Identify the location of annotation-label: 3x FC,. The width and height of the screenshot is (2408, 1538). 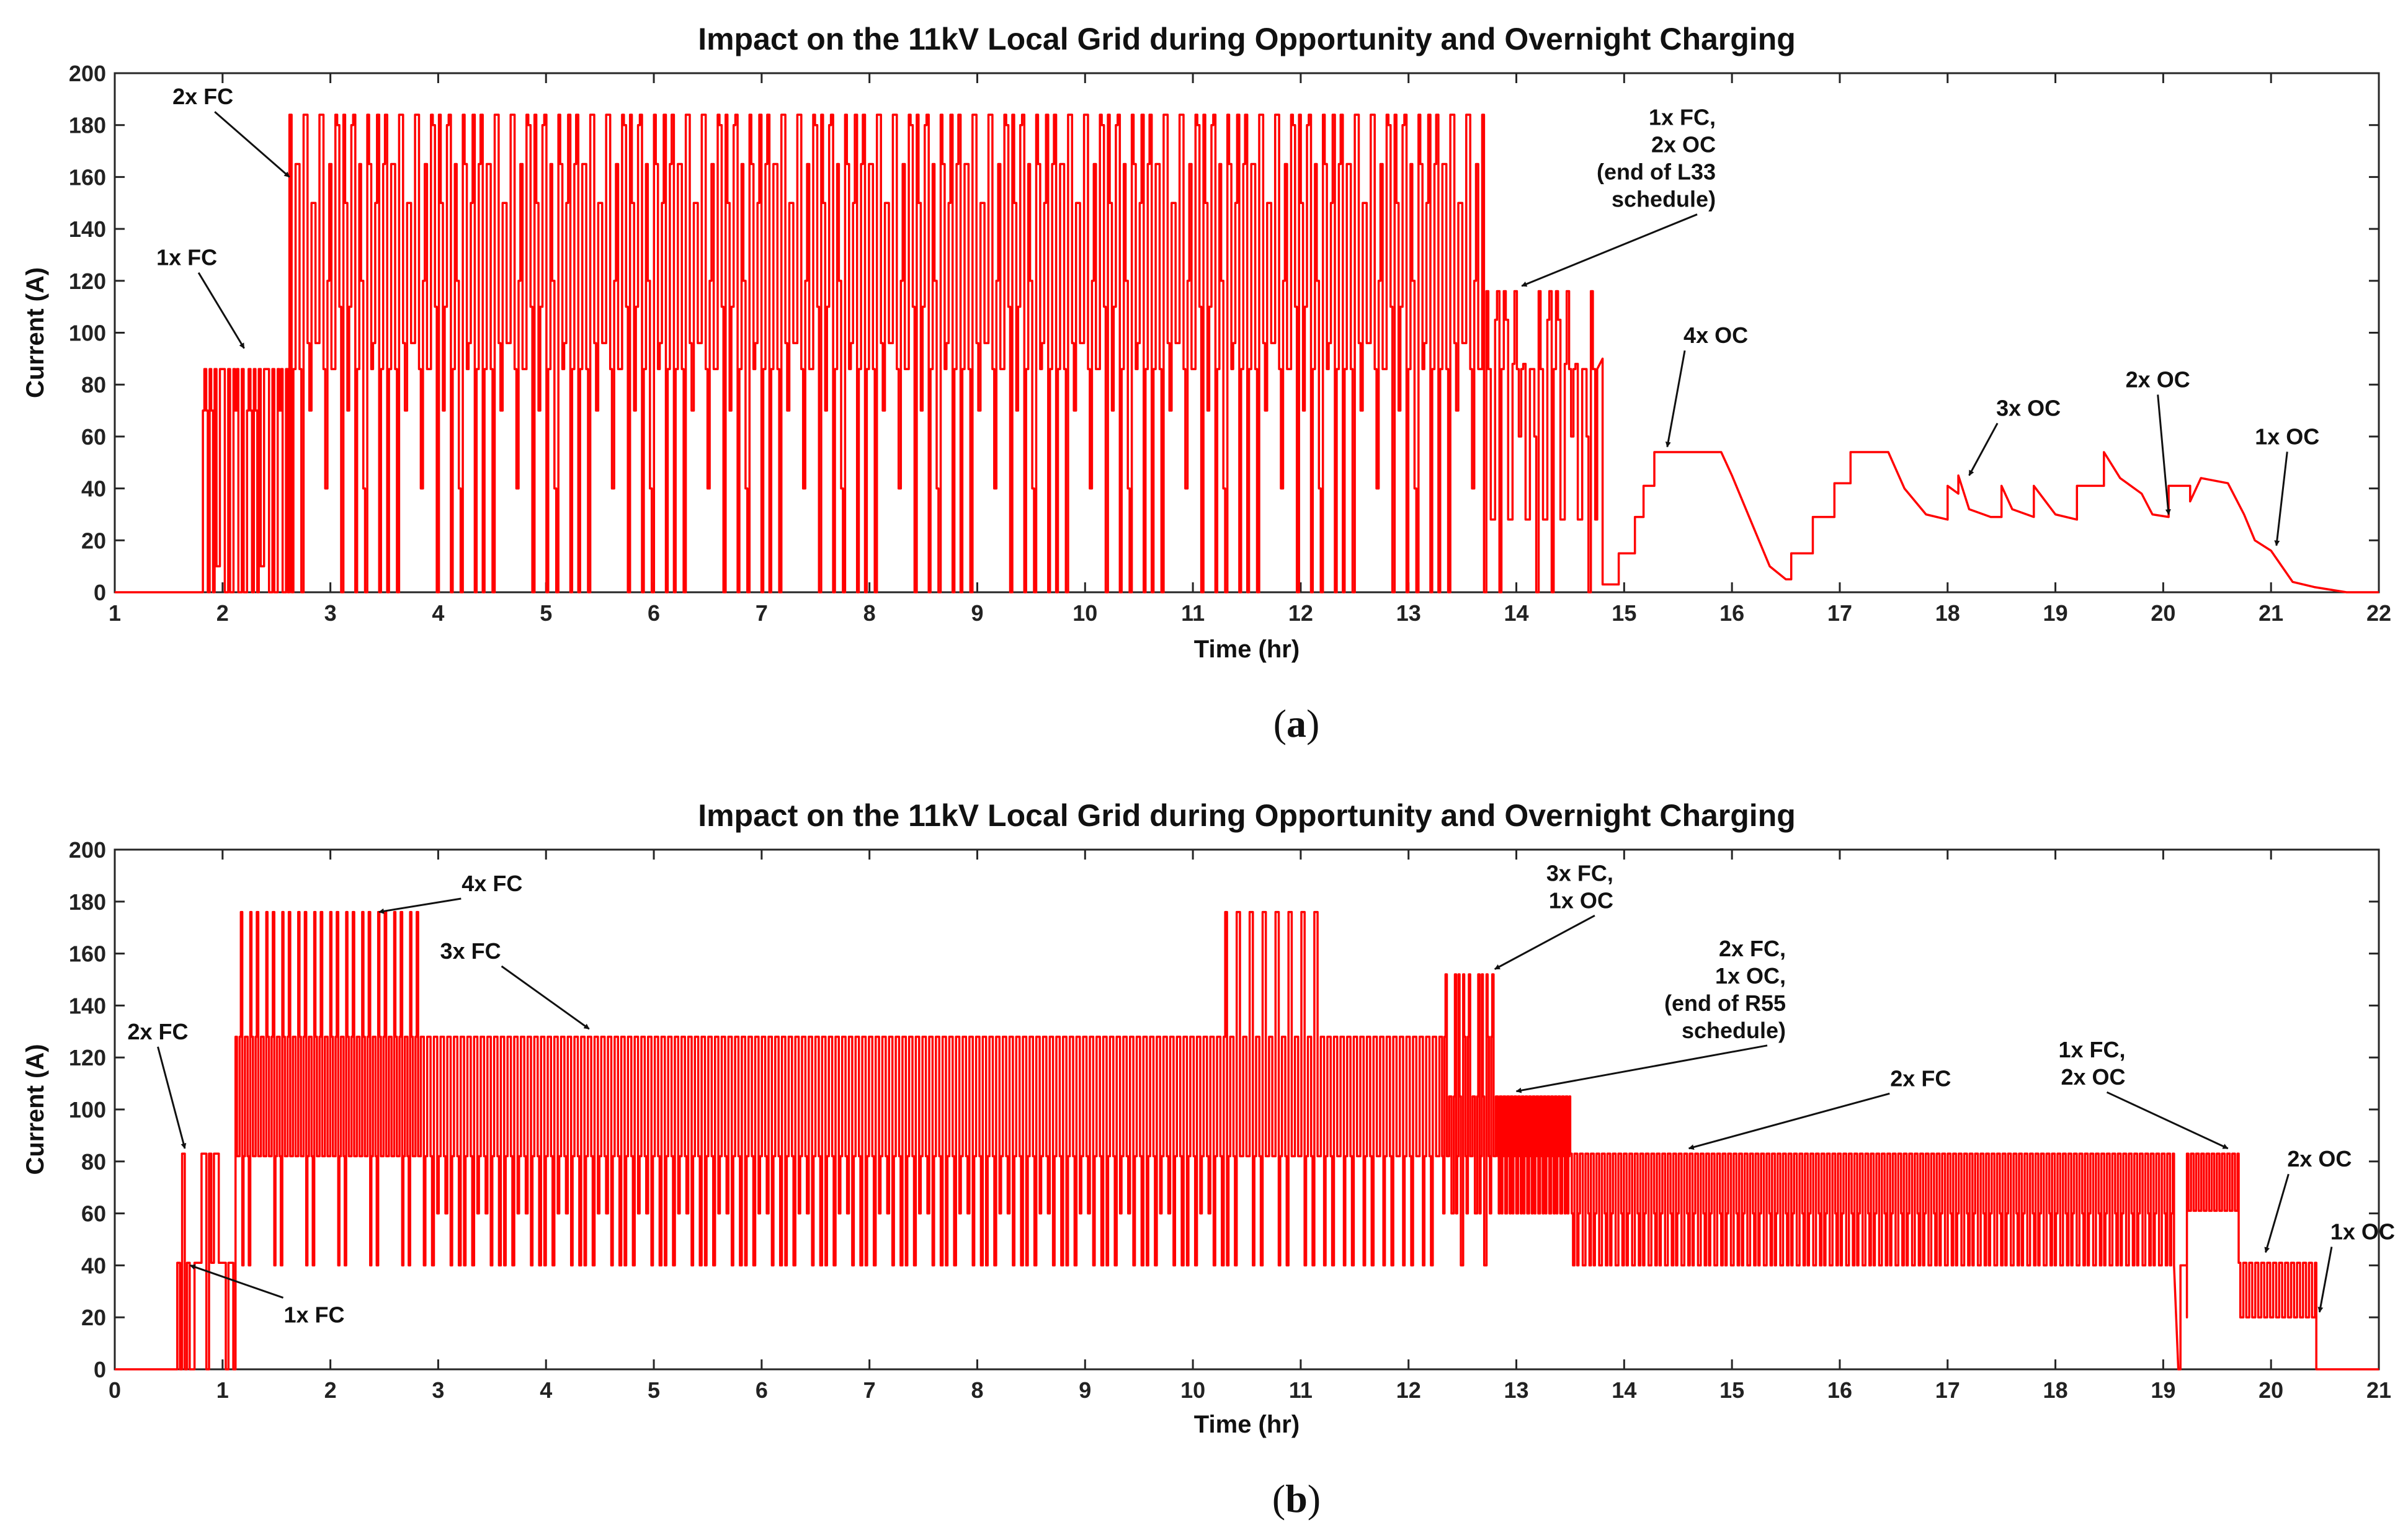
(1579, 873).